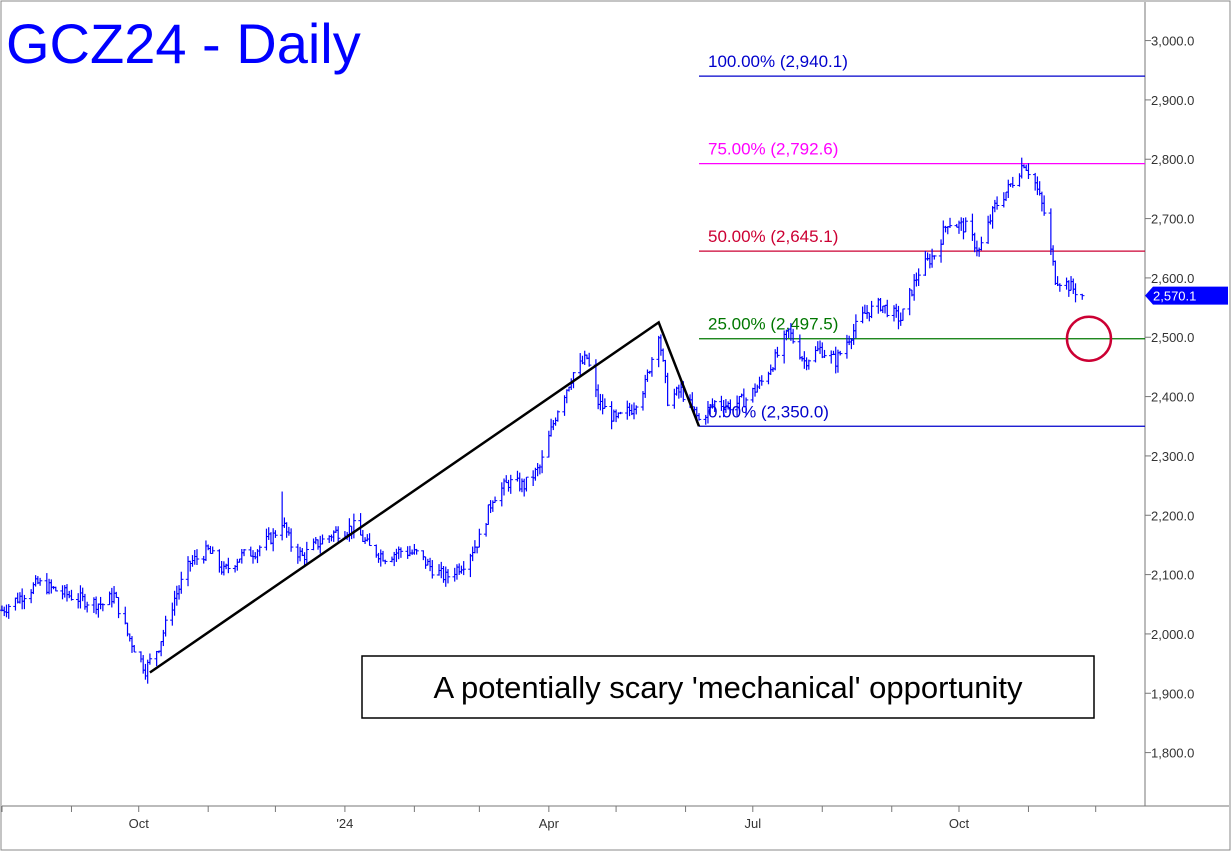  What do you see at coordinates (773, 324) in the screenshot?
I see `level-label: 25.00% (2,497.5)` at bounding box center [773, 324].